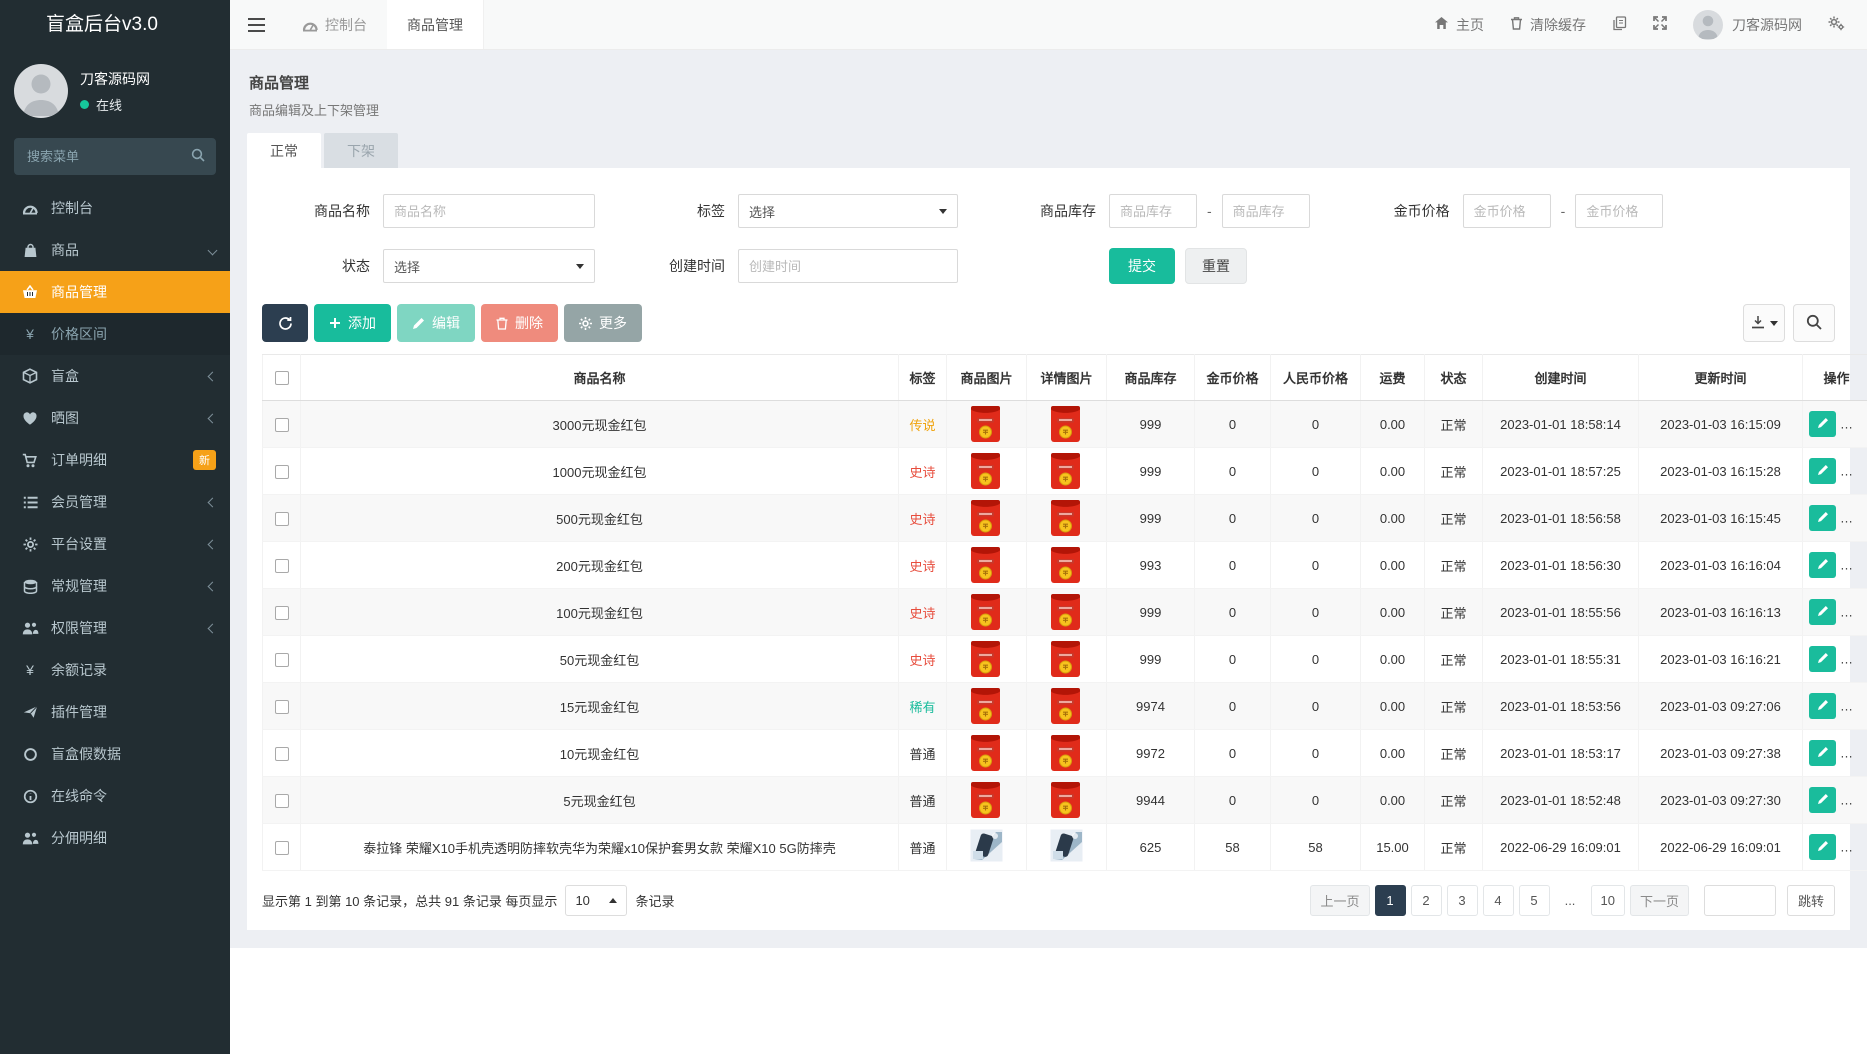 The image size is (1867, 1054). I want to click on sidebar-item-platform-settings: 平台设置, so click(115, 544).